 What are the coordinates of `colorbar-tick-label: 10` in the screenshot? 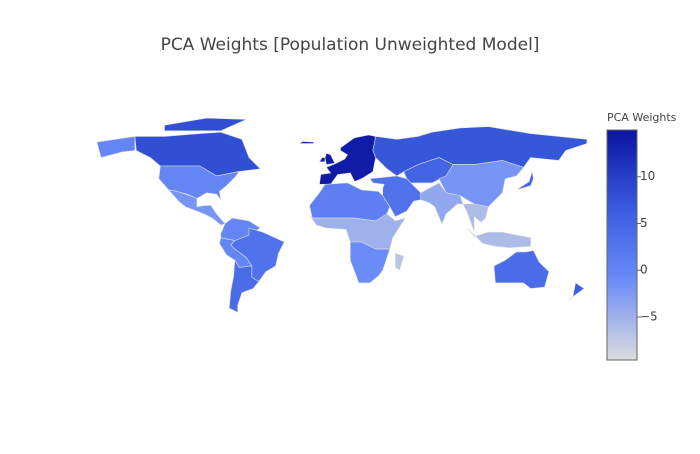 It's located at (647, 176).